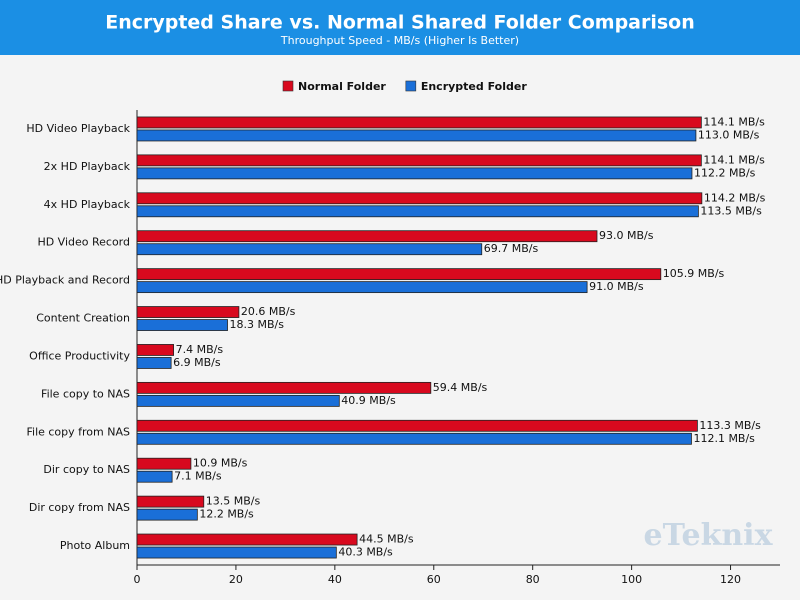  What do you see at coordinates (631, 579) in the screenshot?
I see `x-tick-label: 100` at bounding box center [631, 579].